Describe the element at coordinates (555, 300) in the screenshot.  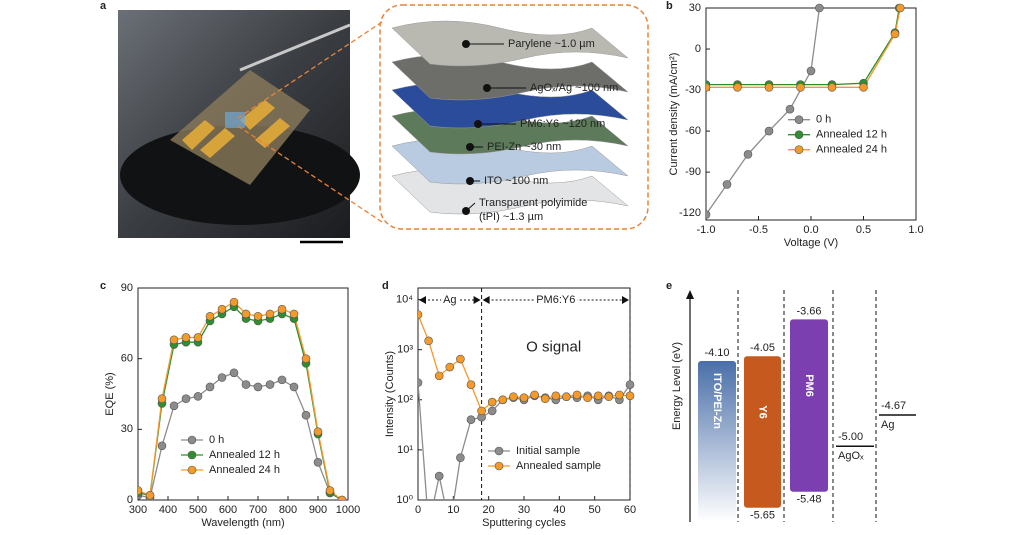
I see `region-label: PM6:Y6` at that location.